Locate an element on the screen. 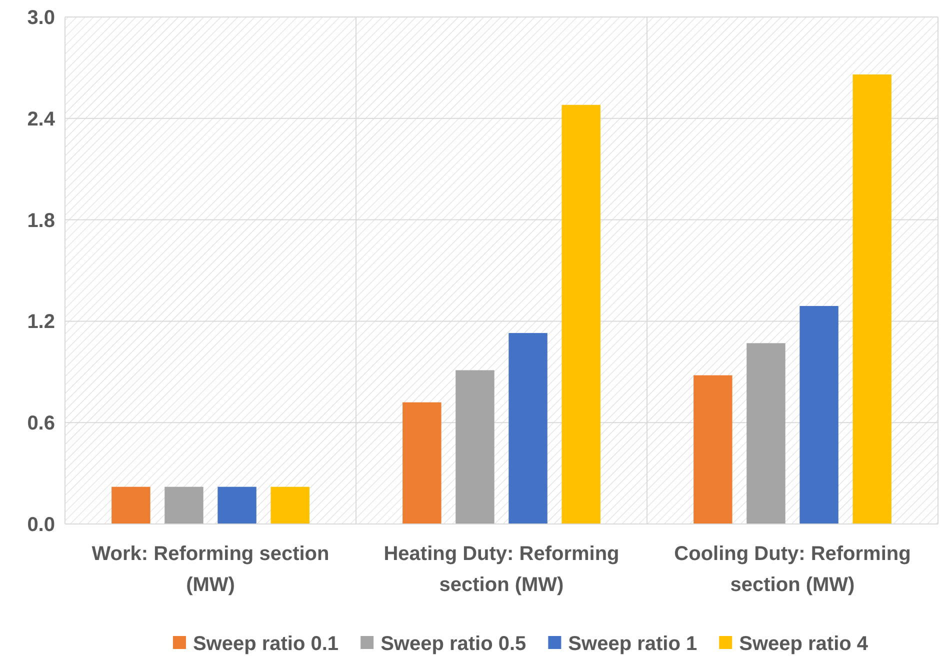  y-tick-label: 1.8 is located at coordinates (41, 221).